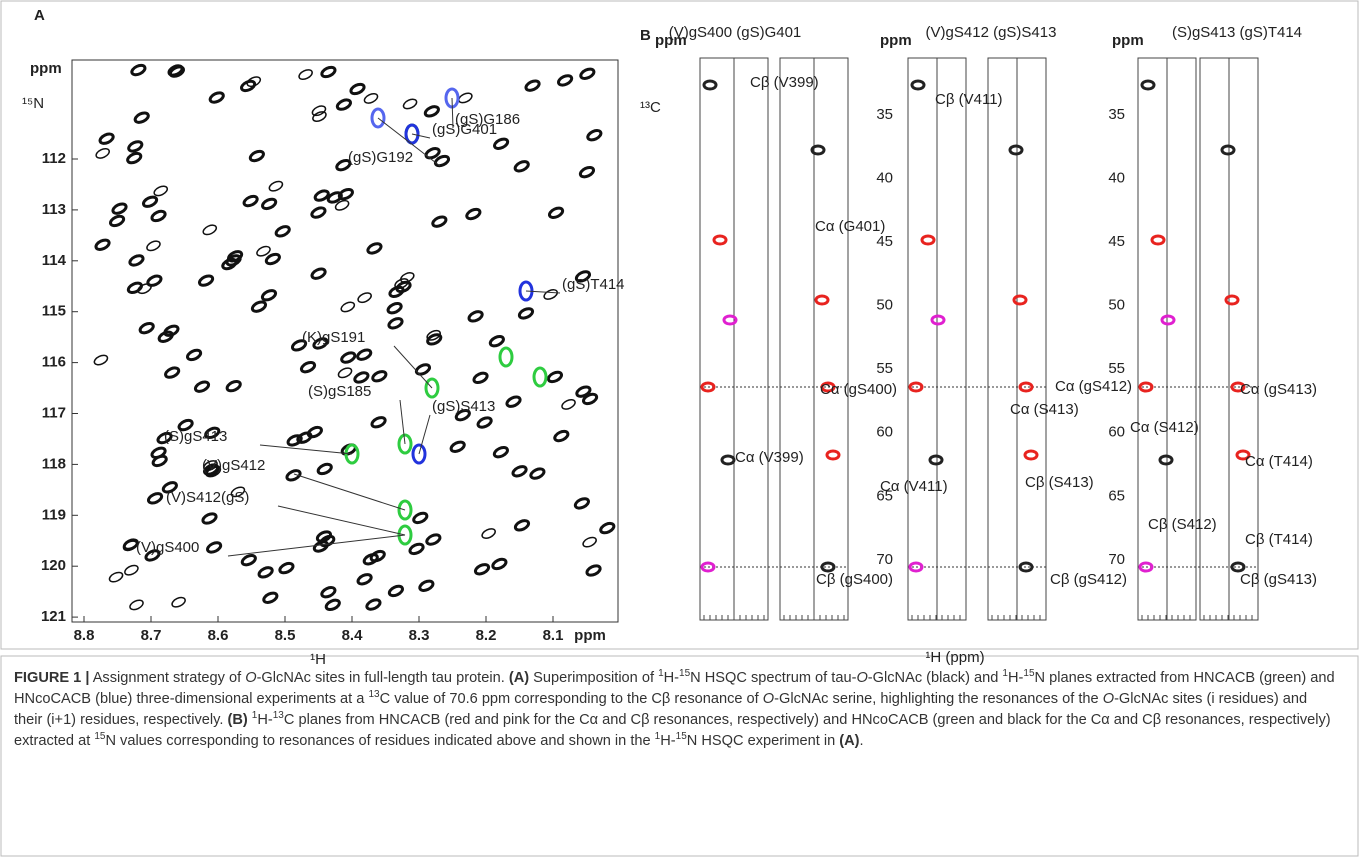 The image size is (1360, 858). I want to click on annotation: Cα (G401), so click(850, 226).